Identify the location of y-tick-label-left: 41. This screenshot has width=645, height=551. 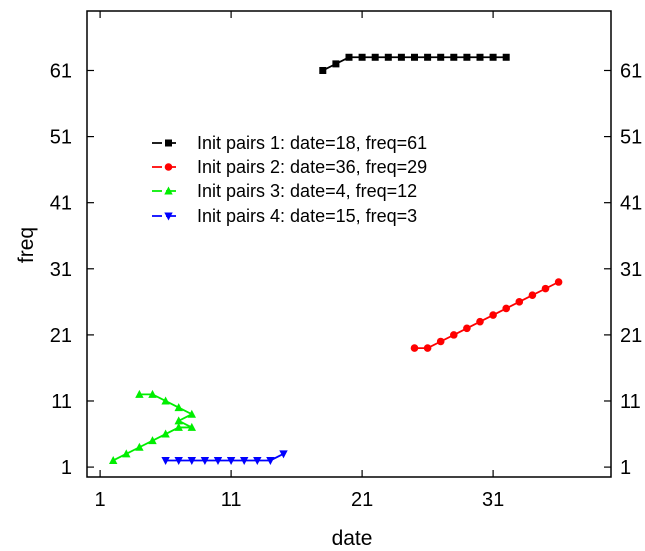
(61, 204).